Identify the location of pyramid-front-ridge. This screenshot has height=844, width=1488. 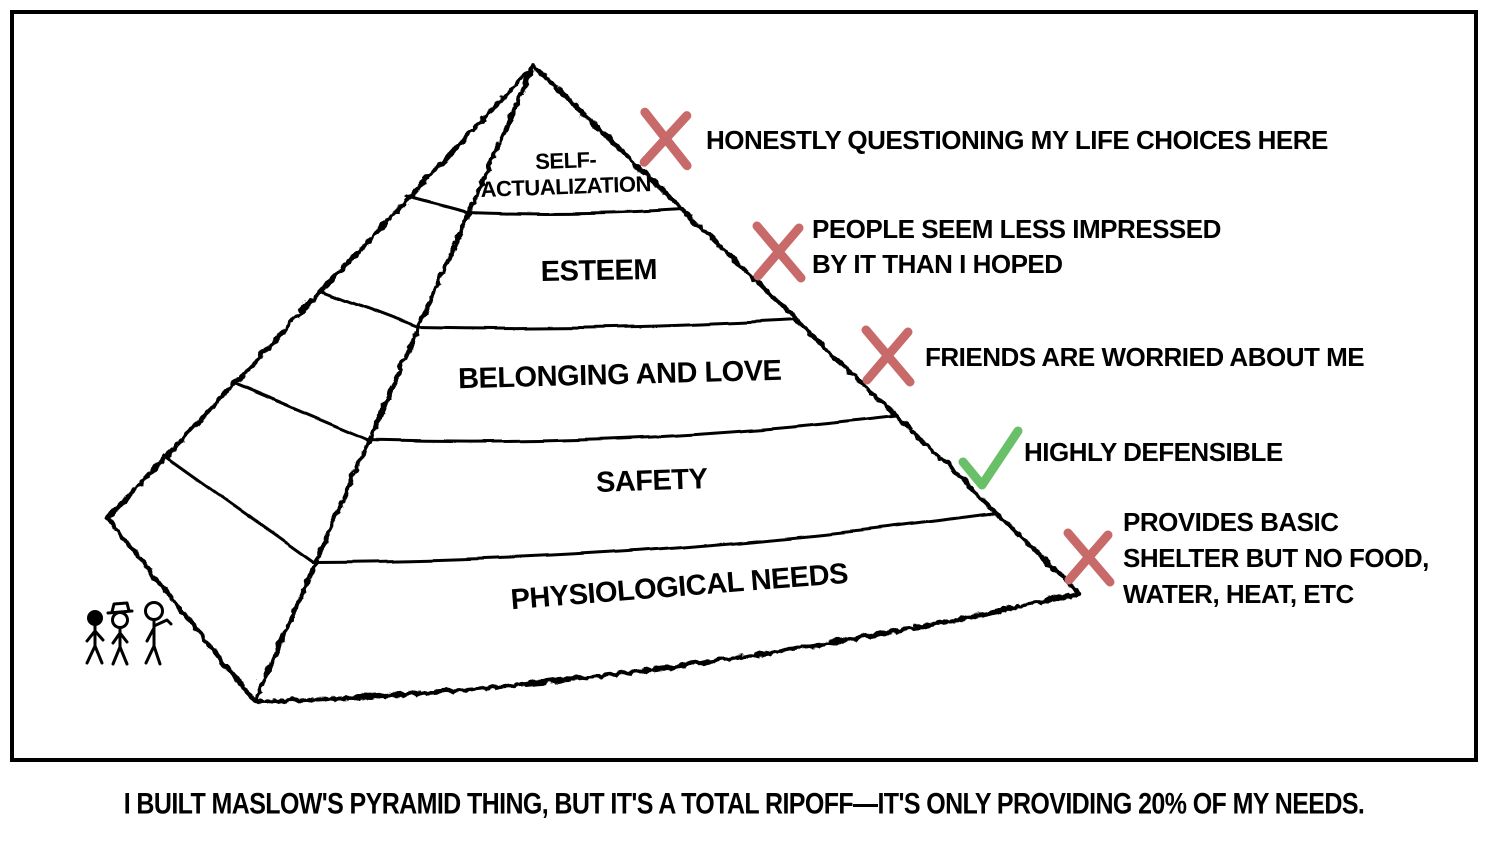
(392, 382).